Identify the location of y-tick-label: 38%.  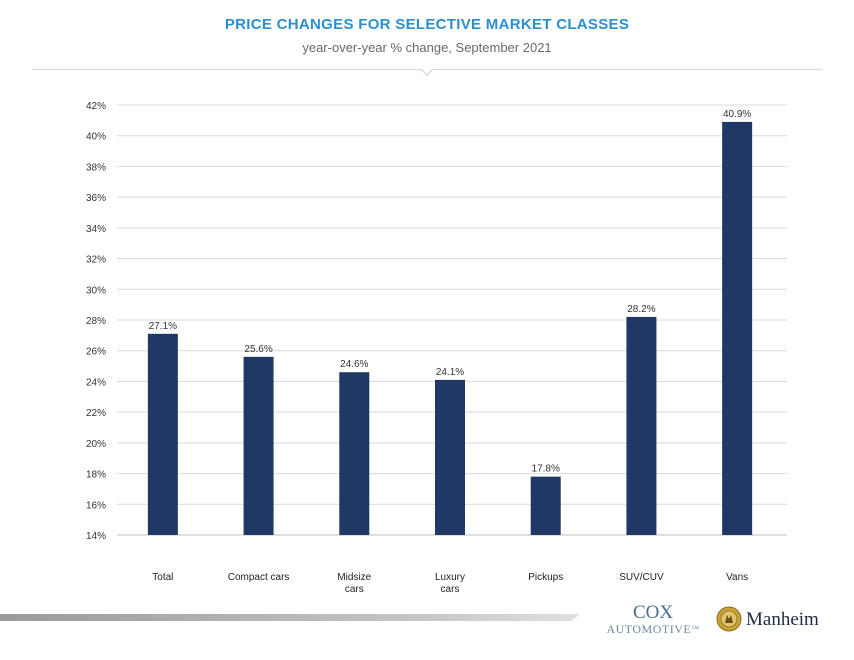
(96, 167).